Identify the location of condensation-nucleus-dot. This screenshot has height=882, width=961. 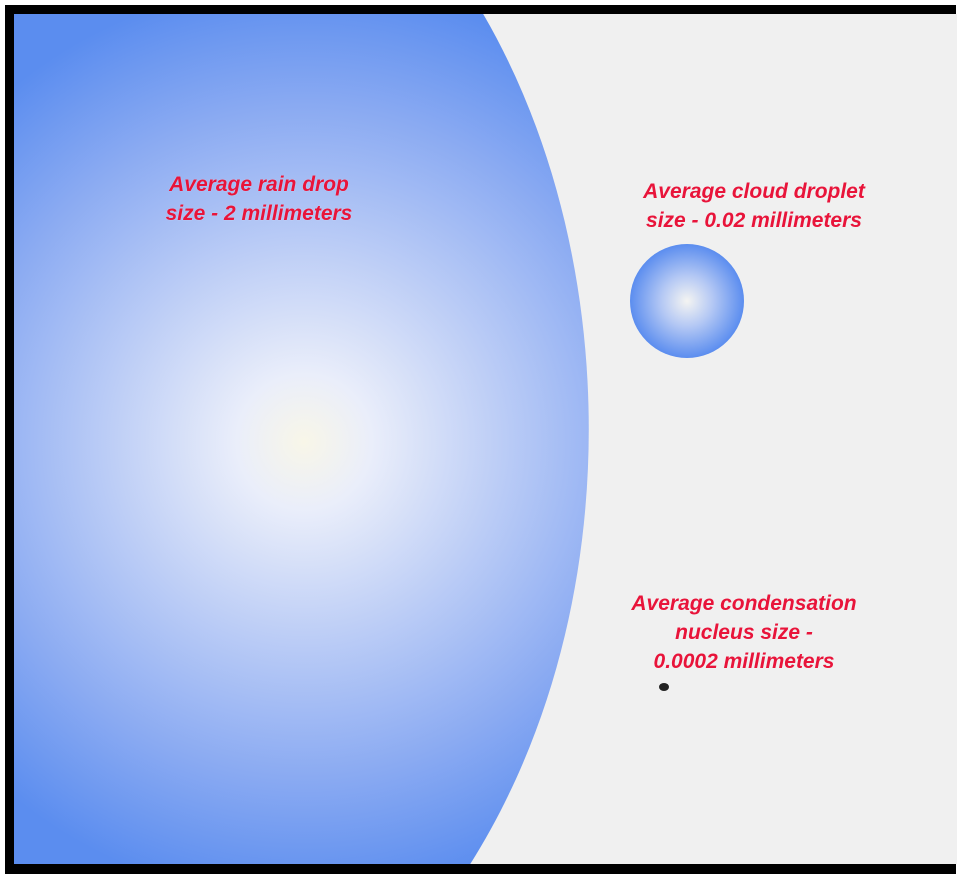
(664, 687).